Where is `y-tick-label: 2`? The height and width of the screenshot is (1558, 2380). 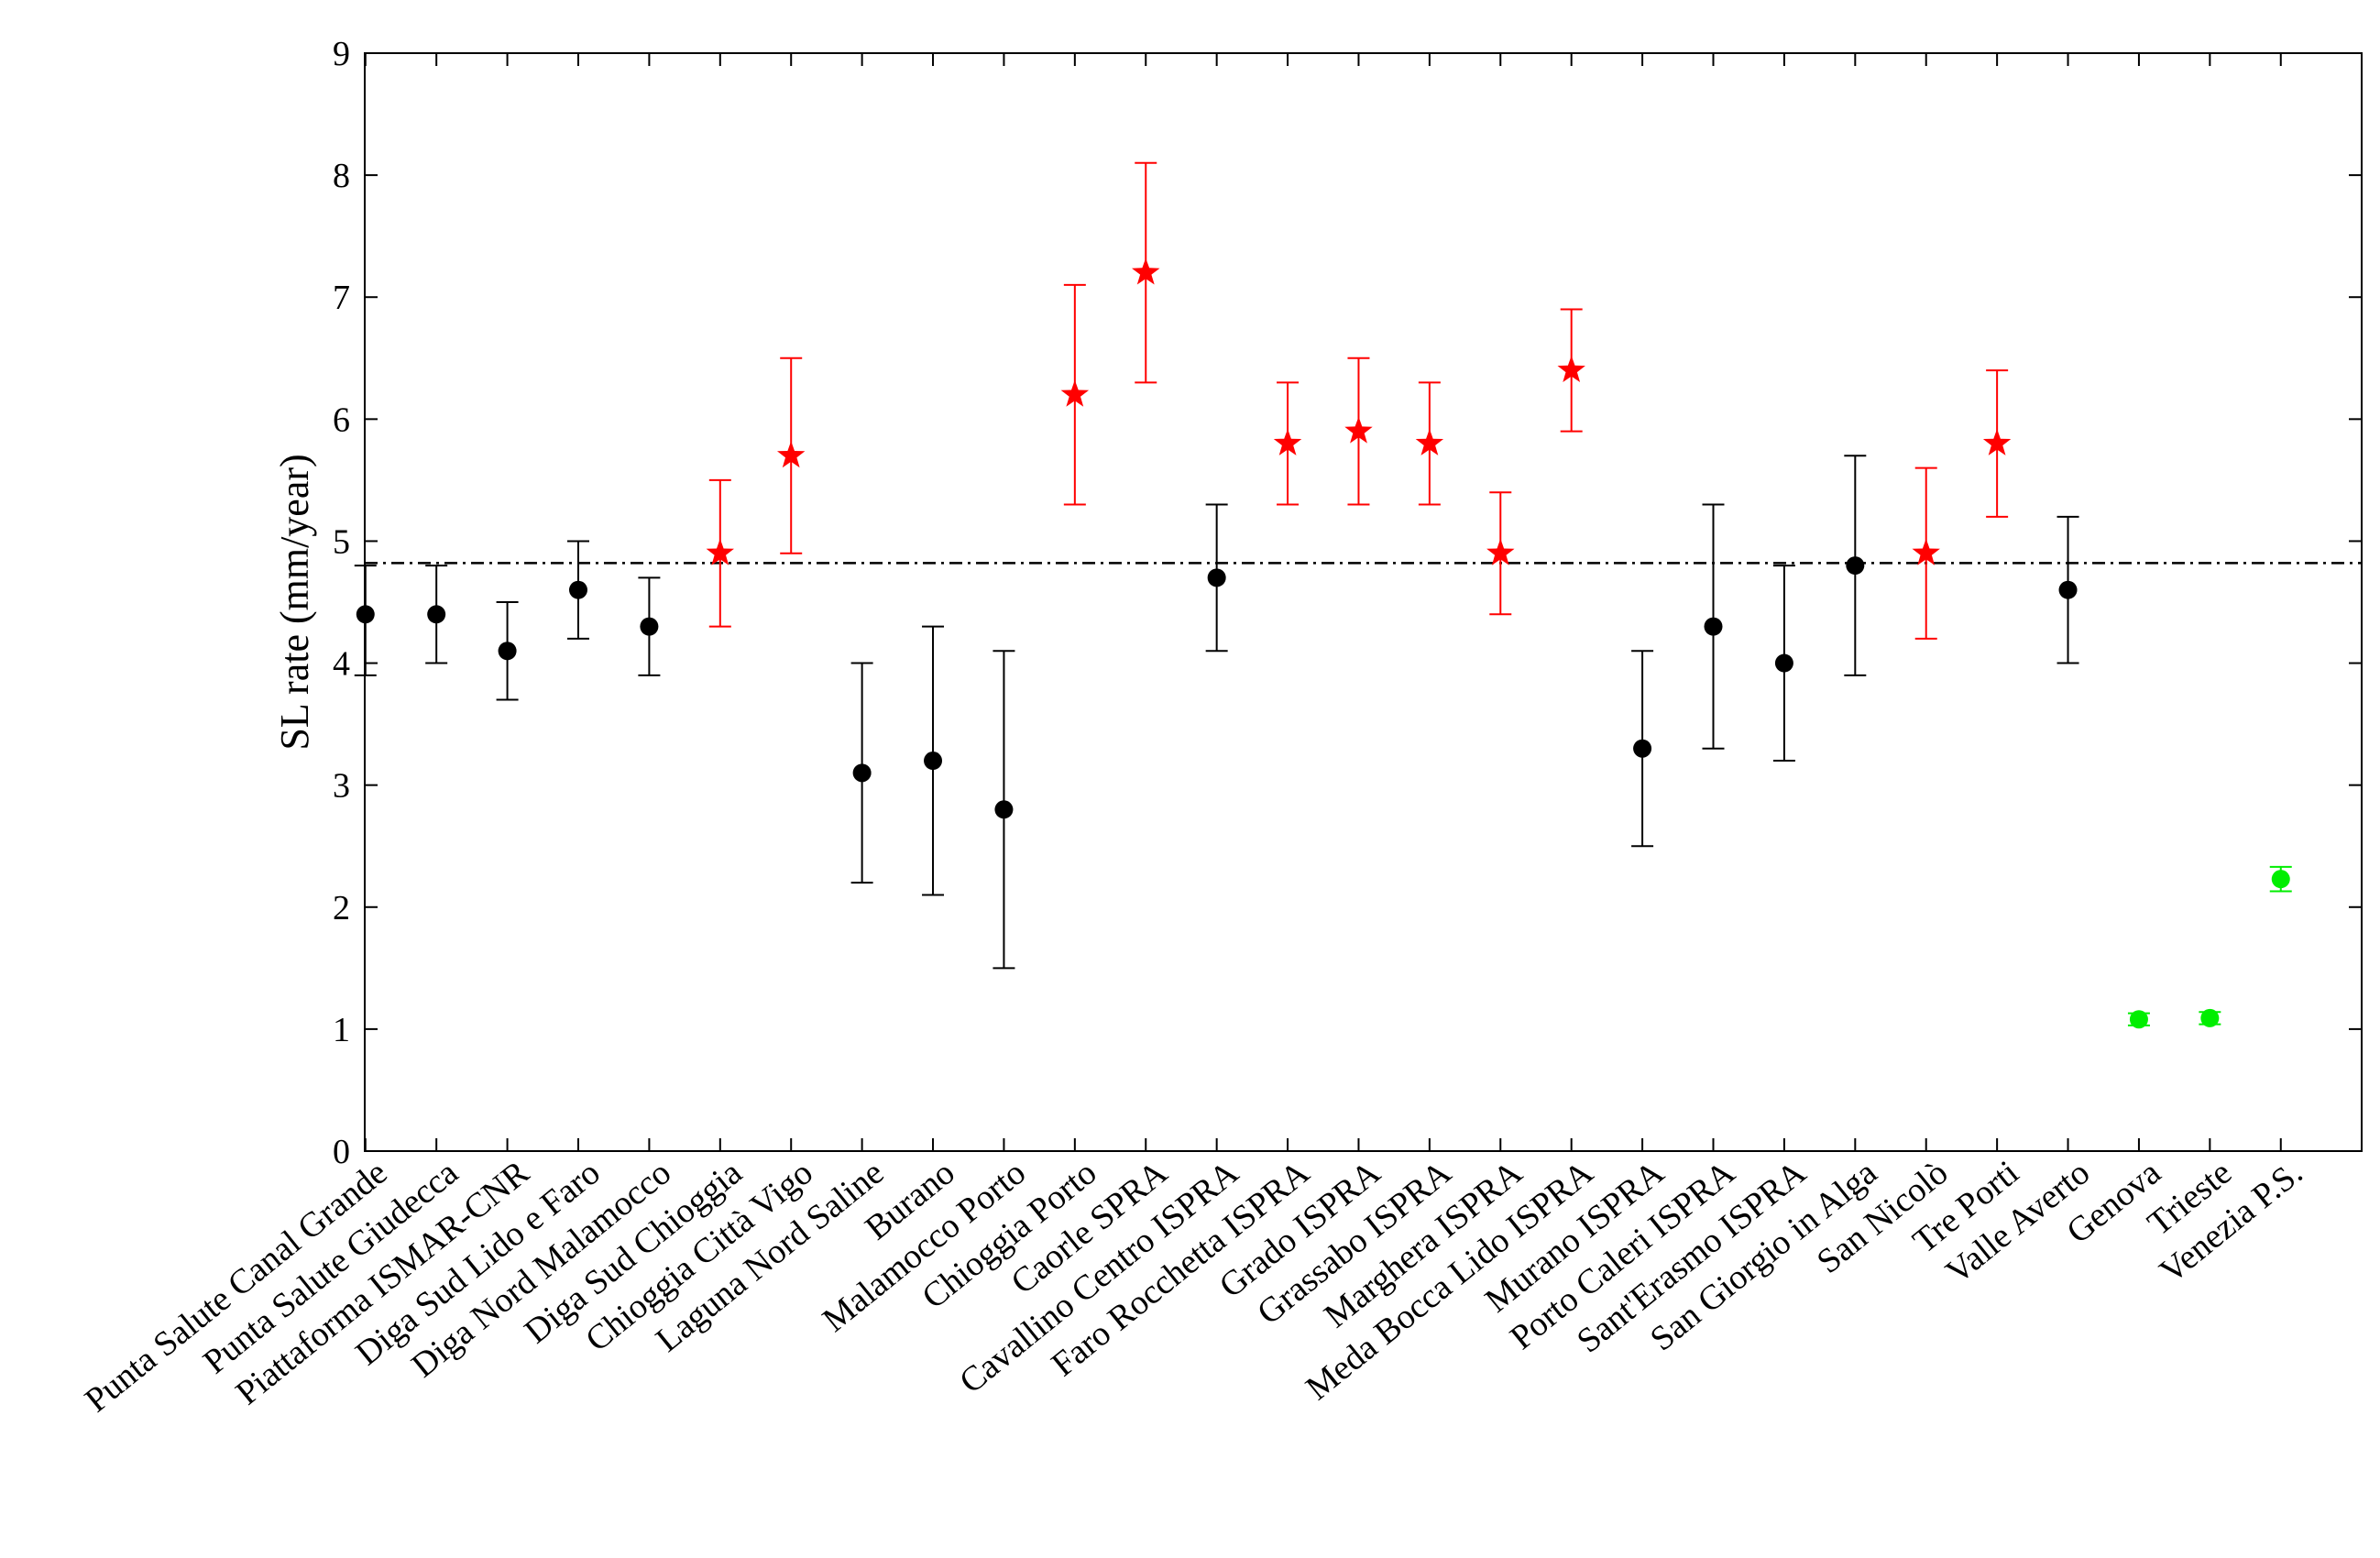 y-tick-label: 2 is located at coordinates (341, 908).